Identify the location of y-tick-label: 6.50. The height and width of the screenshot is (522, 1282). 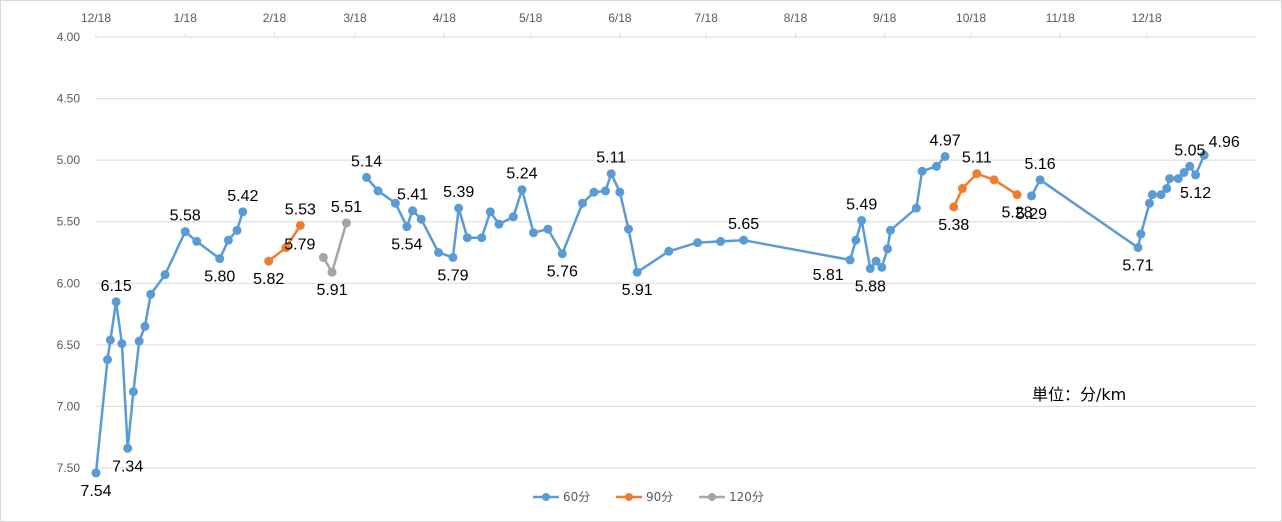
(69, 345).